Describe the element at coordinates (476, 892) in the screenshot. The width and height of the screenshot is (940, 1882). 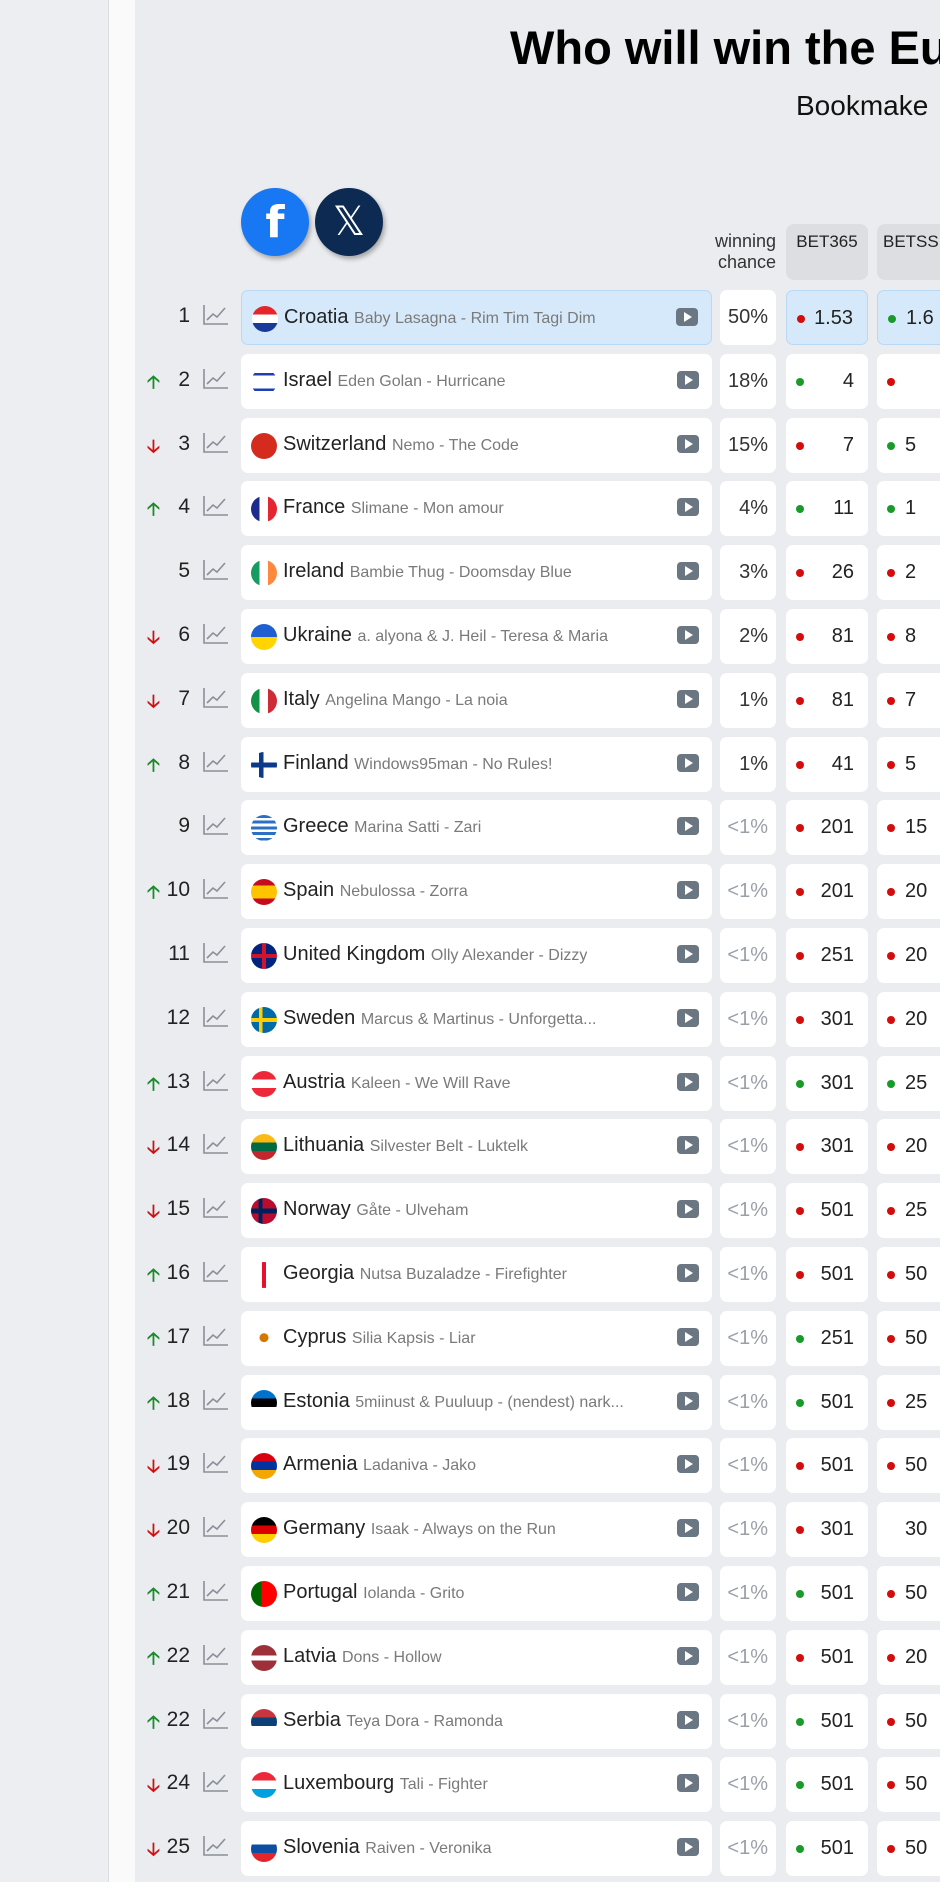
I see `entry-cell: Spain Nebulossa - Zorra` at that location.